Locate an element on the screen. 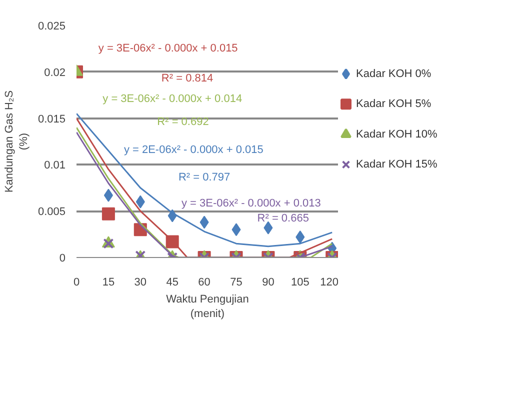 Image resolution: width=506 pixels, height=403 pixels. legend-label: Kadar KOH 5% is located at coordinates (394, 104).